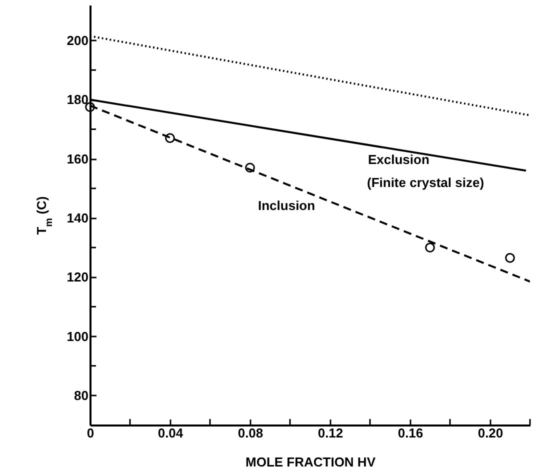 Image resolution: width=559 pixels, height=475 pixels. Describe the element at coordinates (331, 433) in the screenshot. I see `x-tick-label: 0.12` at that location.